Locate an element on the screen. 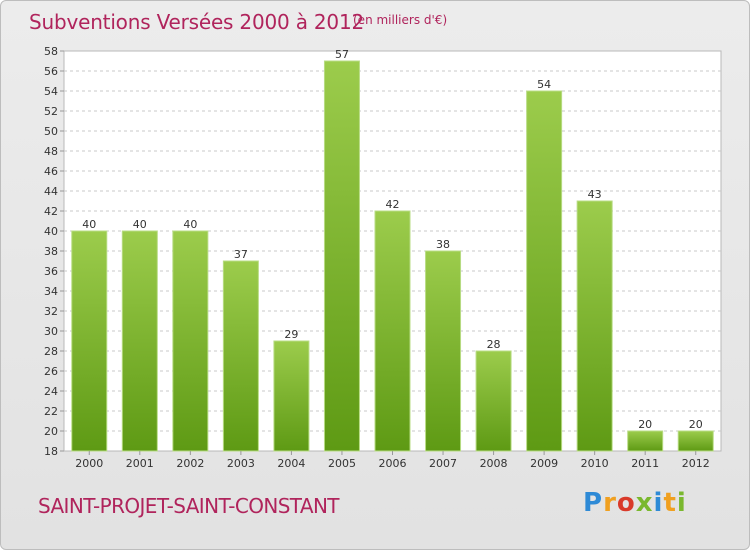 This screenshot has height=551, width=750. x-tick-label: 2000 is located at coordinates (89, 463).